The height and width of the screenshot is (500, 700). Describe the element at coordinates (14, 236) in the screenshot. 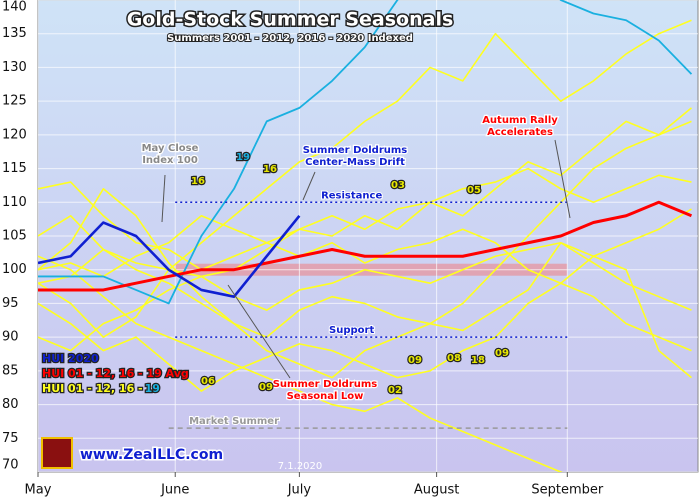

I see `y-tick-label: 105` at that location.